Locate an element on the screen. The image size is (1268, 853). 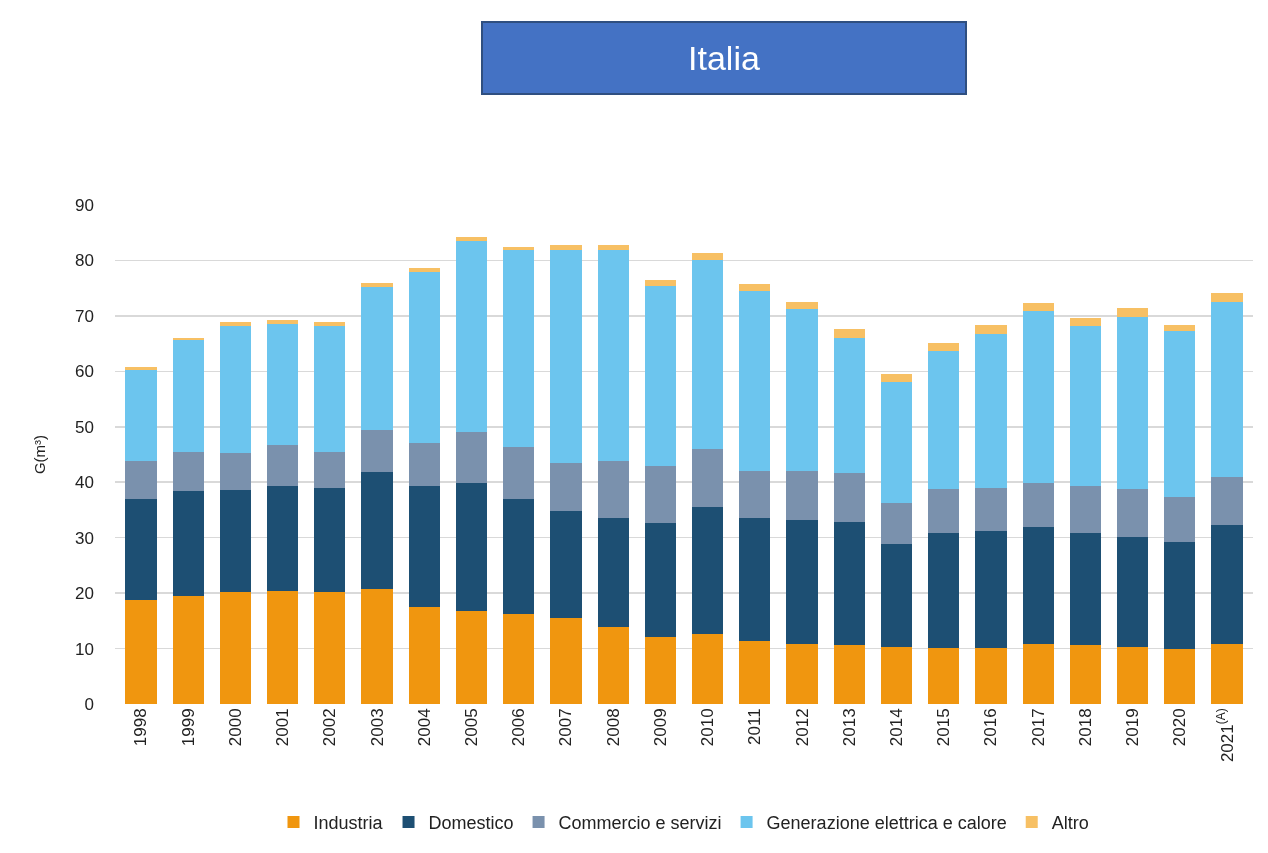
x-tick-label: 2012 is located at coordinates (802, 727).